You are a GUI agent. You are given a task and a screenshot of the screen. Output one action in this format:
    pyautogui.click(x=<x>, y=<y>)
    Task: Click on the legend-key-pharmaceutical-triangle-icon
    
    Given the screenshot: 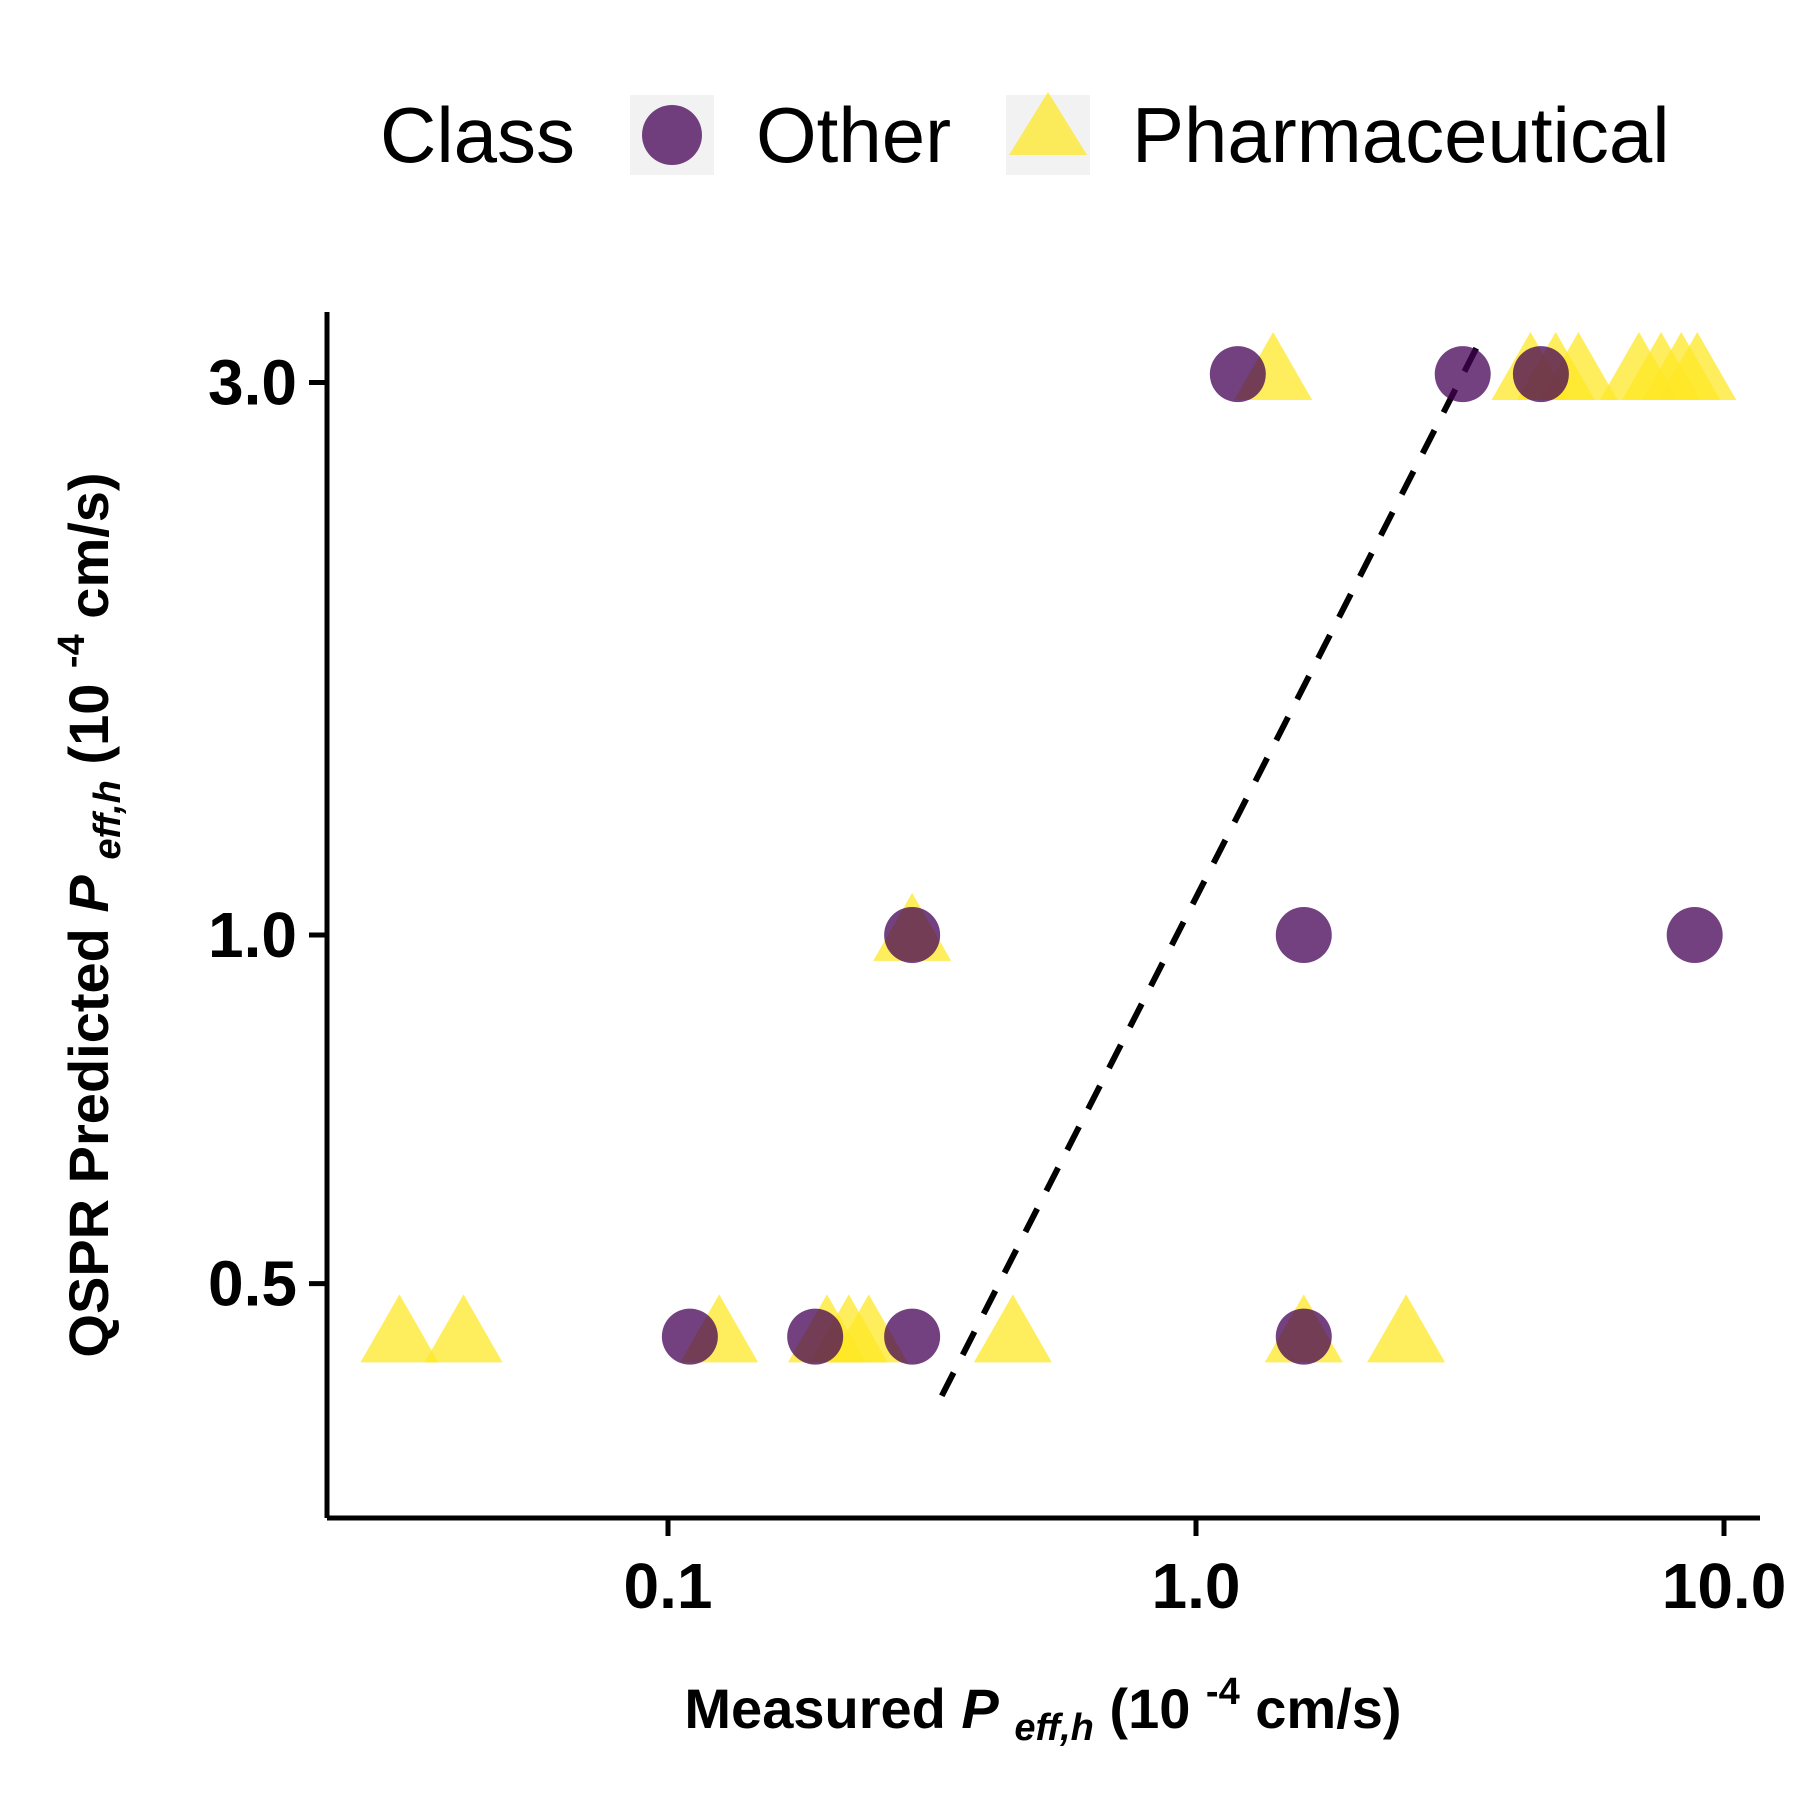 What is the action you would take?
    pyautogui.click(x=1048, y=123)
    